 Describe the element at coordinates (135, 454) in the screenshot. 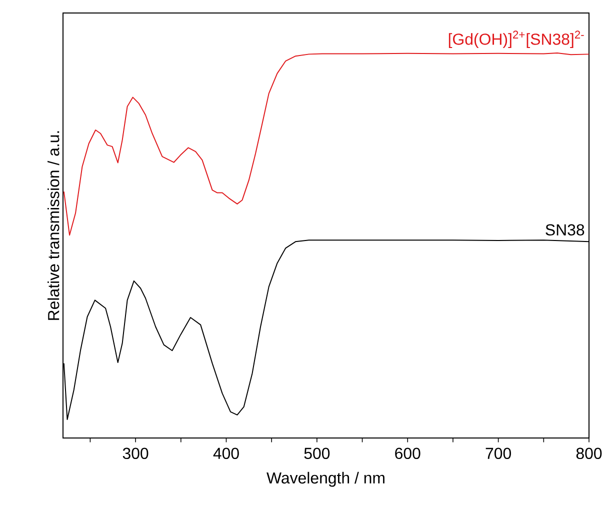

I see `x-tick-label: 300` at that location.